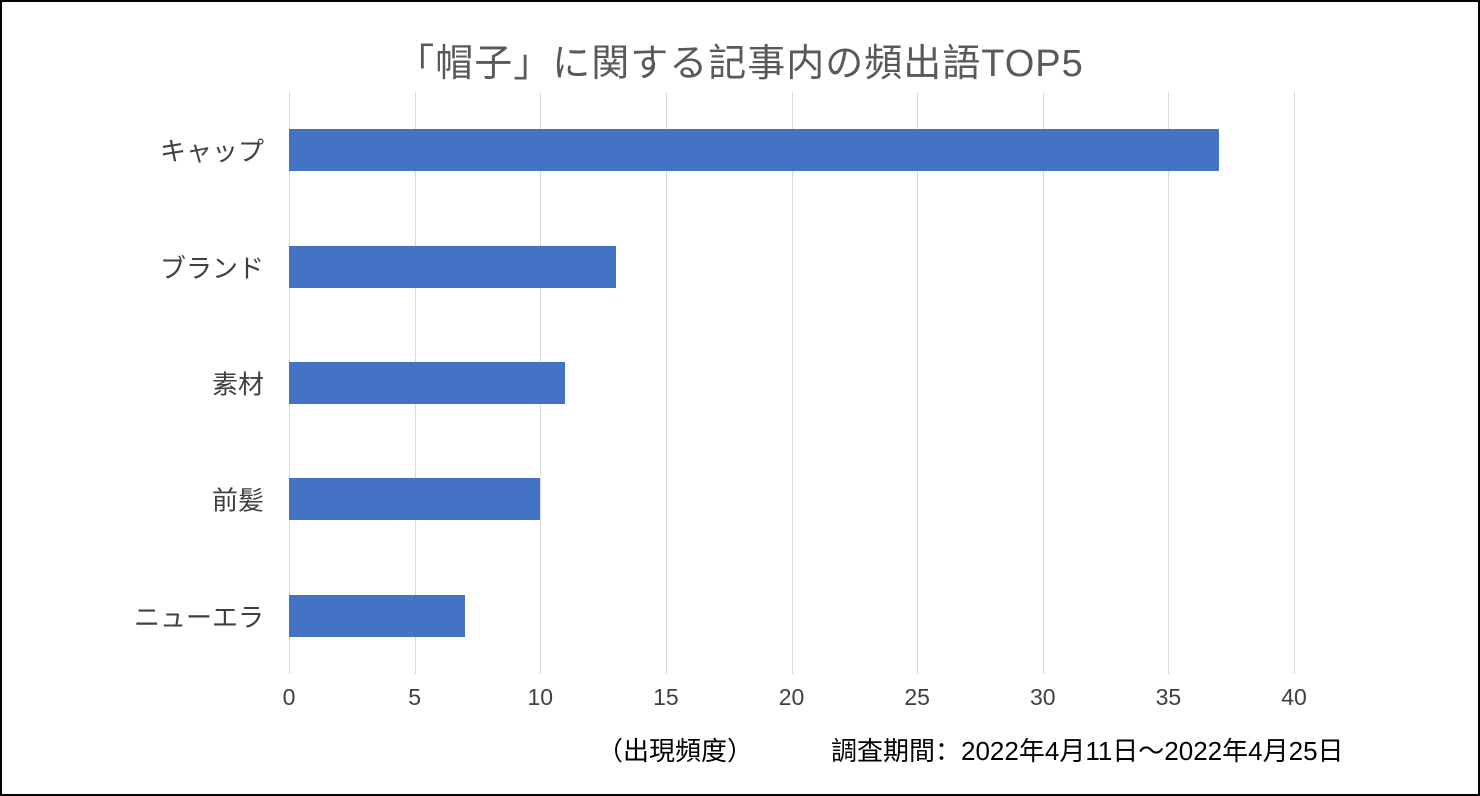 Image resolution: width=1480 pixels, height=796 pixels. I want to click on survey-period-annotation: 調査期間：2022年4月11日〜2022年4月25日, so click(1087, 751).